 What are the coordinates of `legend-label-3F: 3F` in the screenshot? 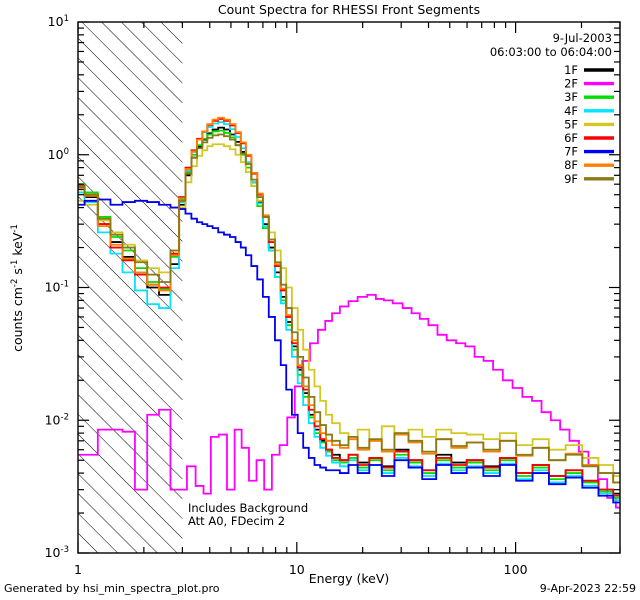 It's located at (571, 97).